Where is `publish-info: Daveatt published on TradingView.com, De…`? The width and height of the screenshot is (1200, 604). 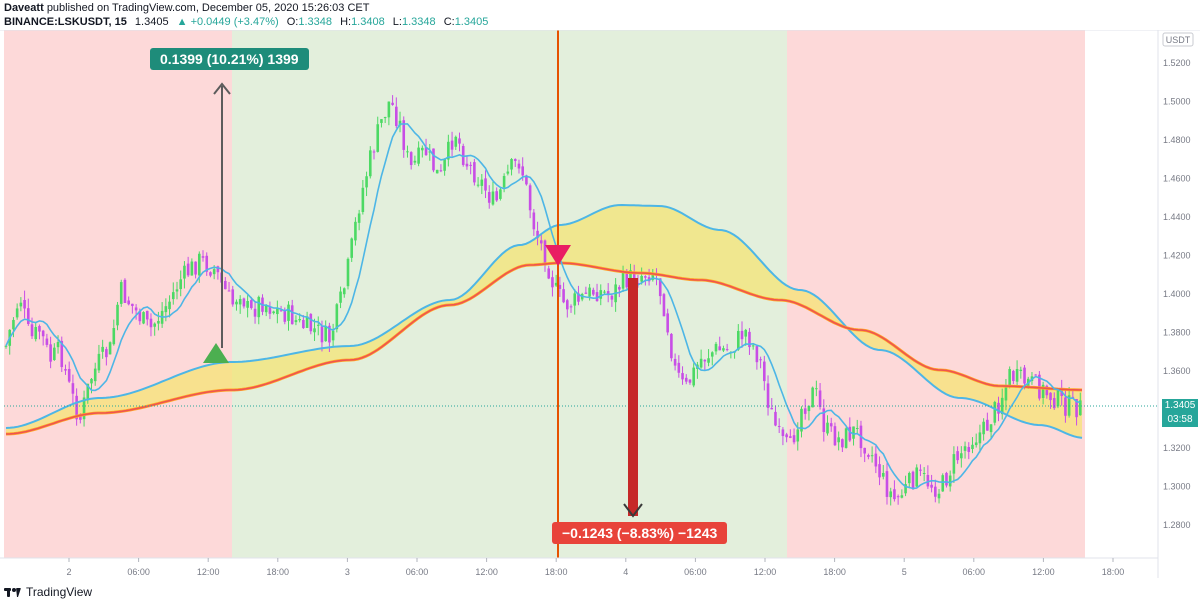 publish-info: Daveatt published on TradingView.com, De… is located at coordinates (186, 8).